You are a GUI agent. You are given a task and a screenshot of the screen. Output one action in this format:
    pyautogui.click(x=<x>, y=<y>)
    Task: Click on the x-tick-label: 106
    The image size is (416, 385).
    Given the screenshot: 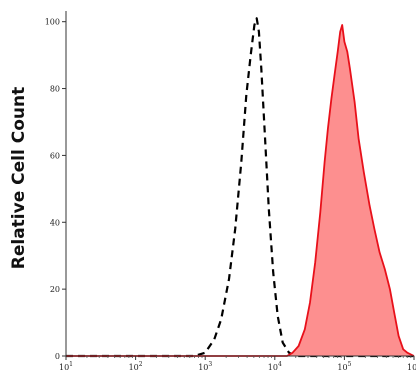 What is the action you would take?
    pyautogui.click(x=411, y=366)
    